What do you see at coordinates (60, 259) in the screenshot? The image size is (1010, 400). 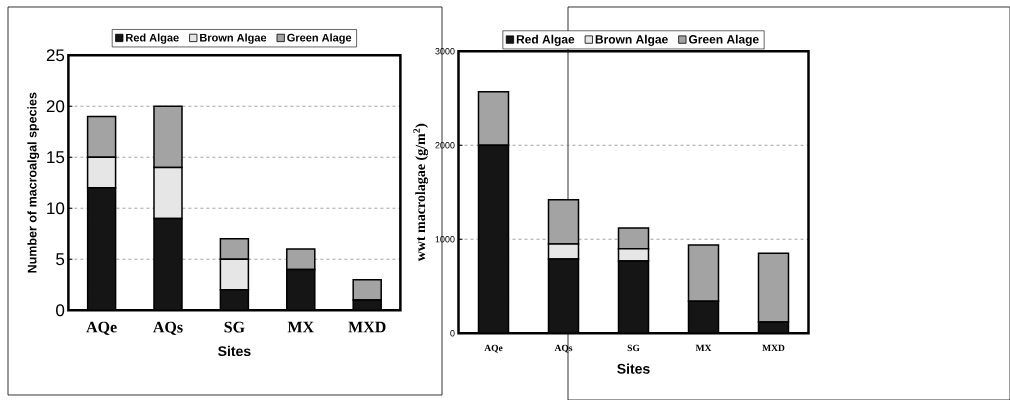 I see `y-tick-label: 5` at bounding box center [60, 259].